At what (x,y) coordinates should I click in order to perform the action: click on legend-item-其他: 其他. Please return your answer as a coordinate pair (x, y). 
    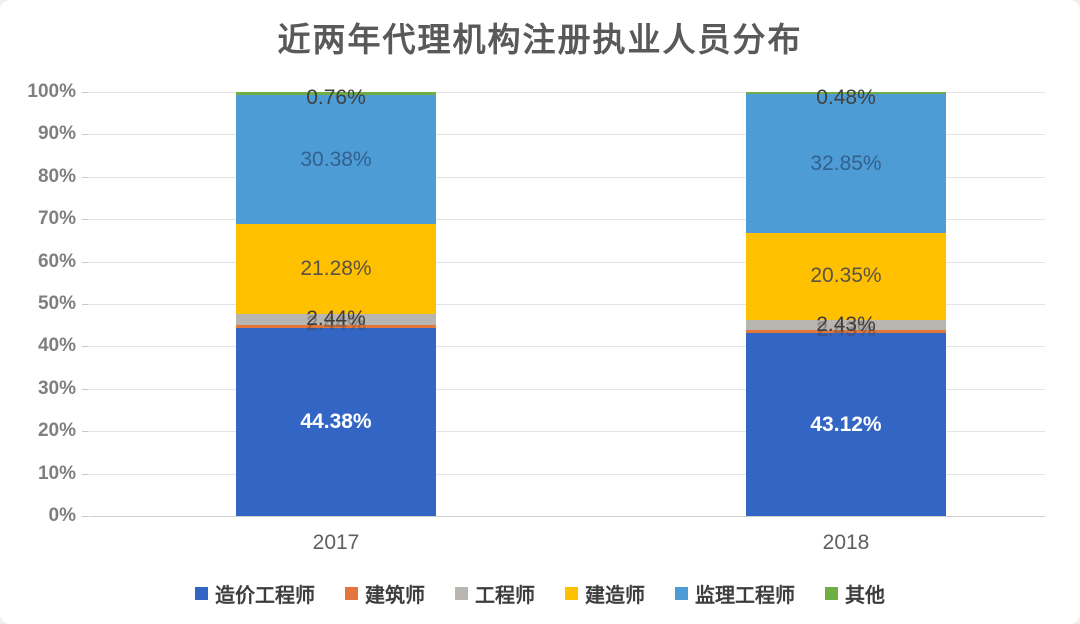
    Looking at the image, I should click on (855, 593).